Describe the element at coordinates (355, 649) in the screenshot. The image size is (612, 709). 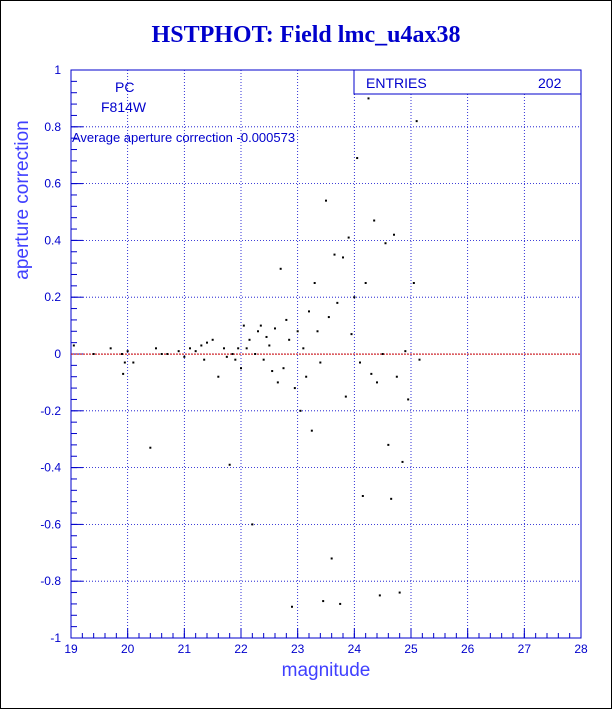
I see `x-tick-label: 24` at that location.